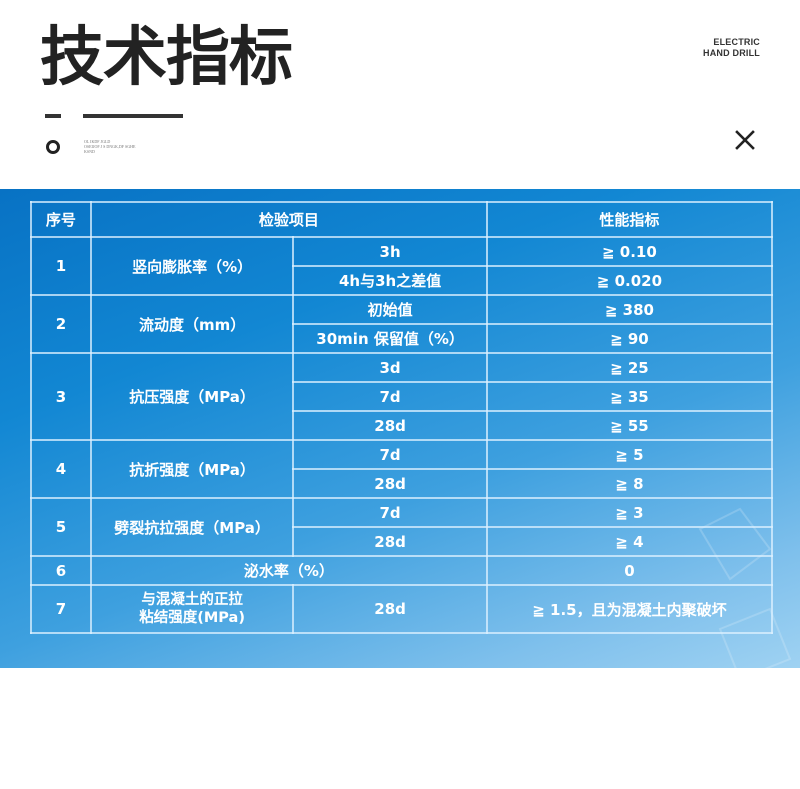 This screenshot has height=789, width=800. What do you see at coordinates (288, 219) in the screenshot?
I see `header-test-item: 检验项目` at bounding box center [288, 219].